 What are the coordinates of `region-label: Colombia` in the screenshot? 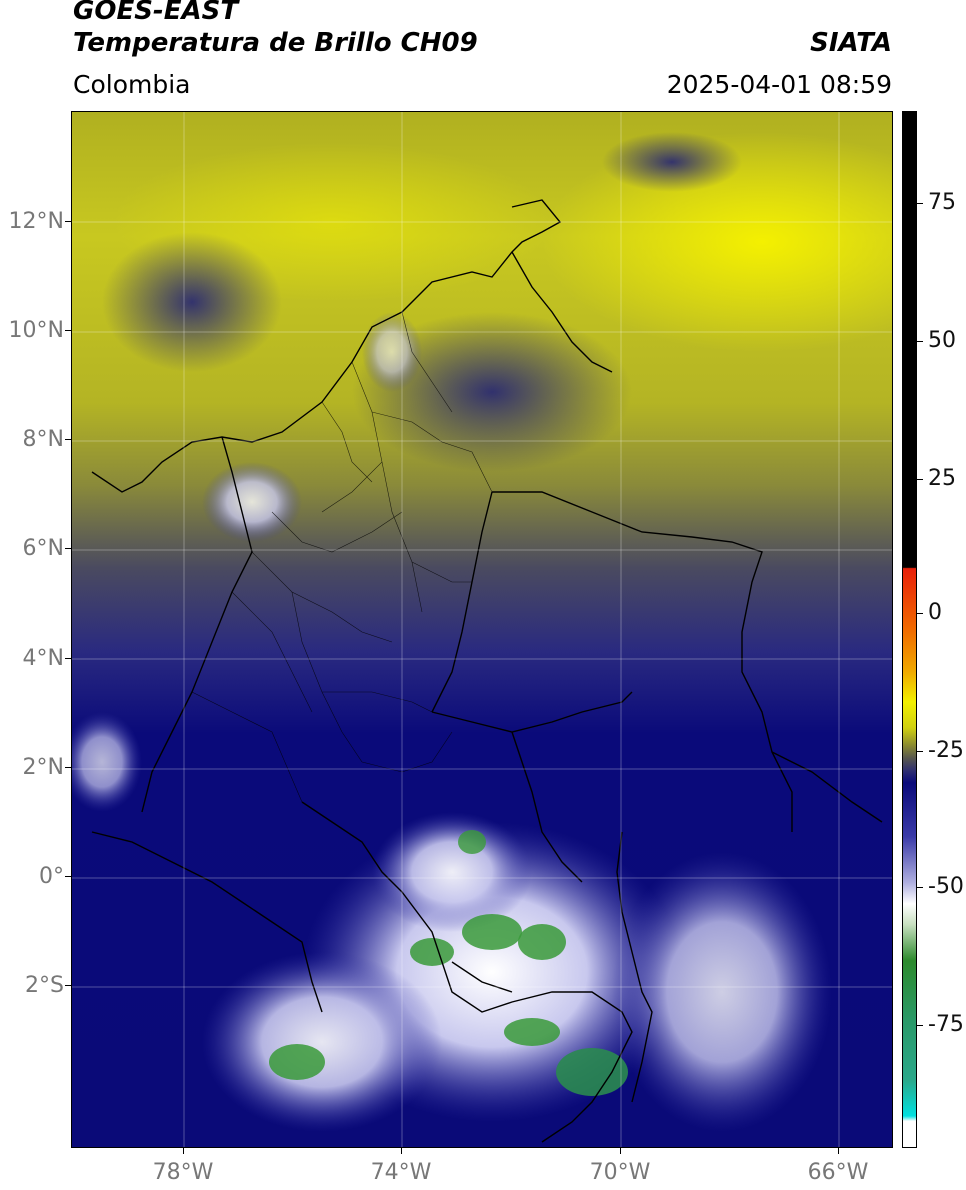 It's located at (132, 84).